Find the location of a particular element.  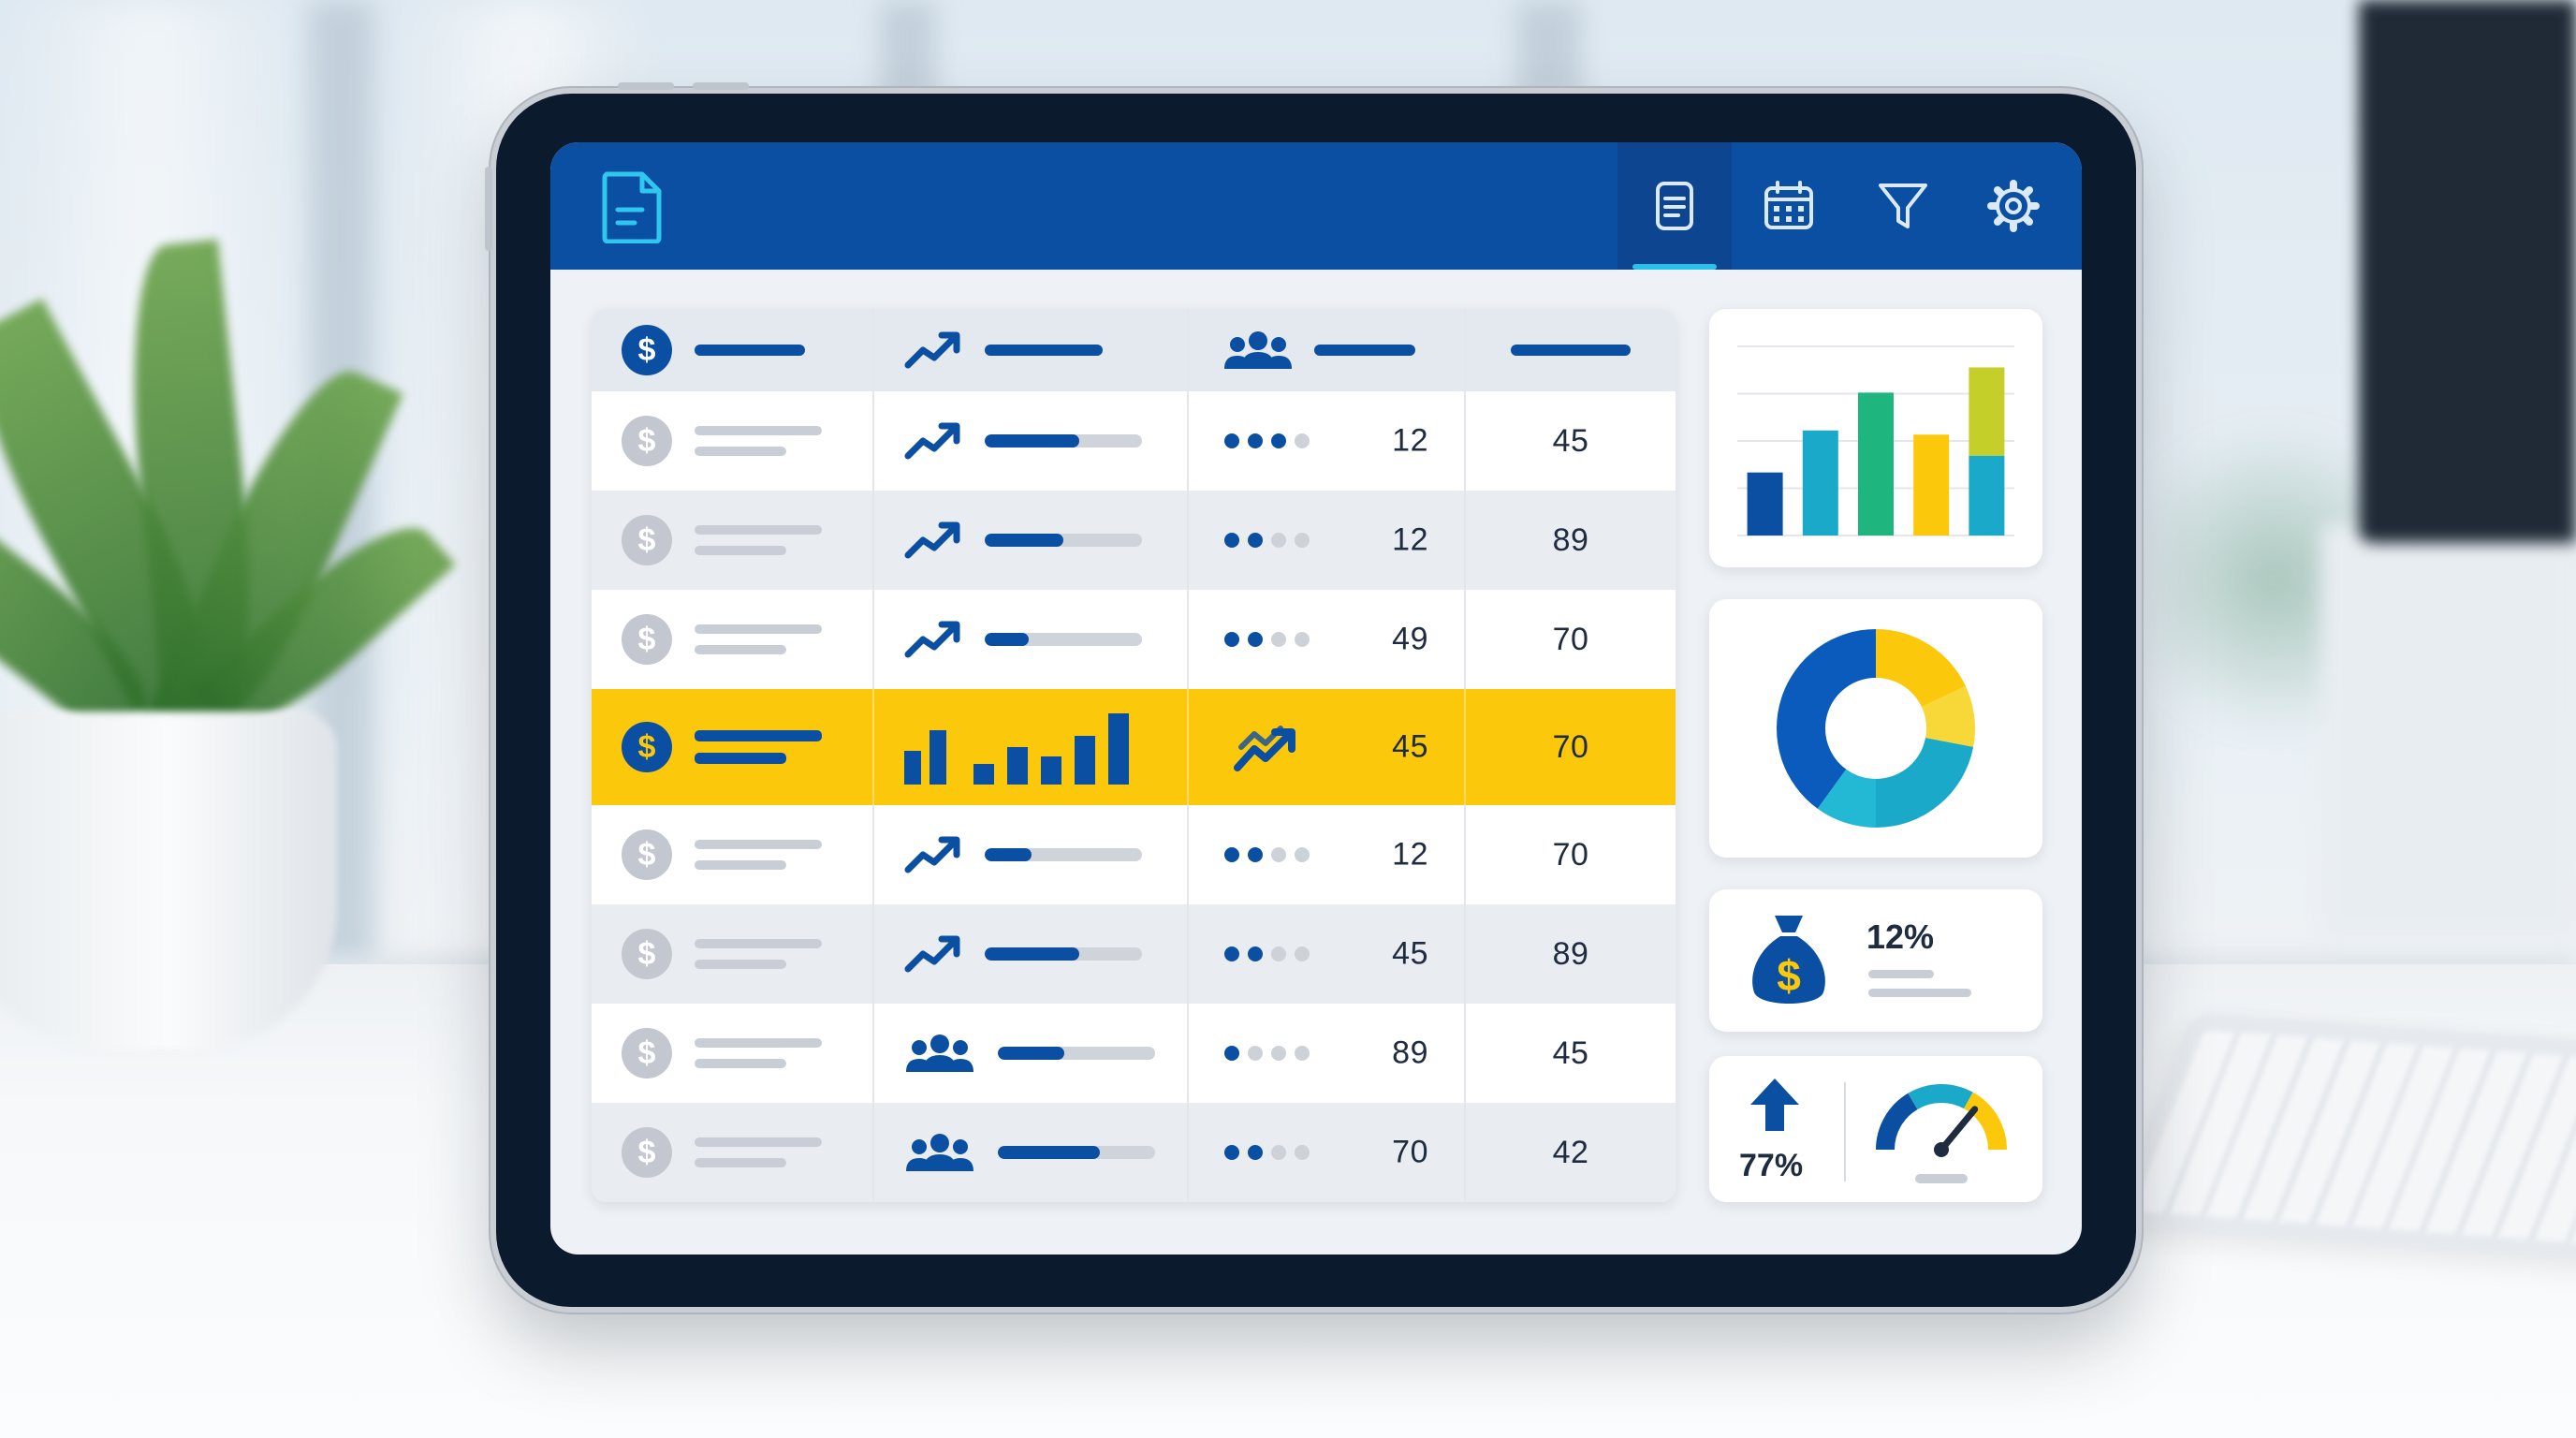

value-b: 45 is located at coordinates (1570, 1052).